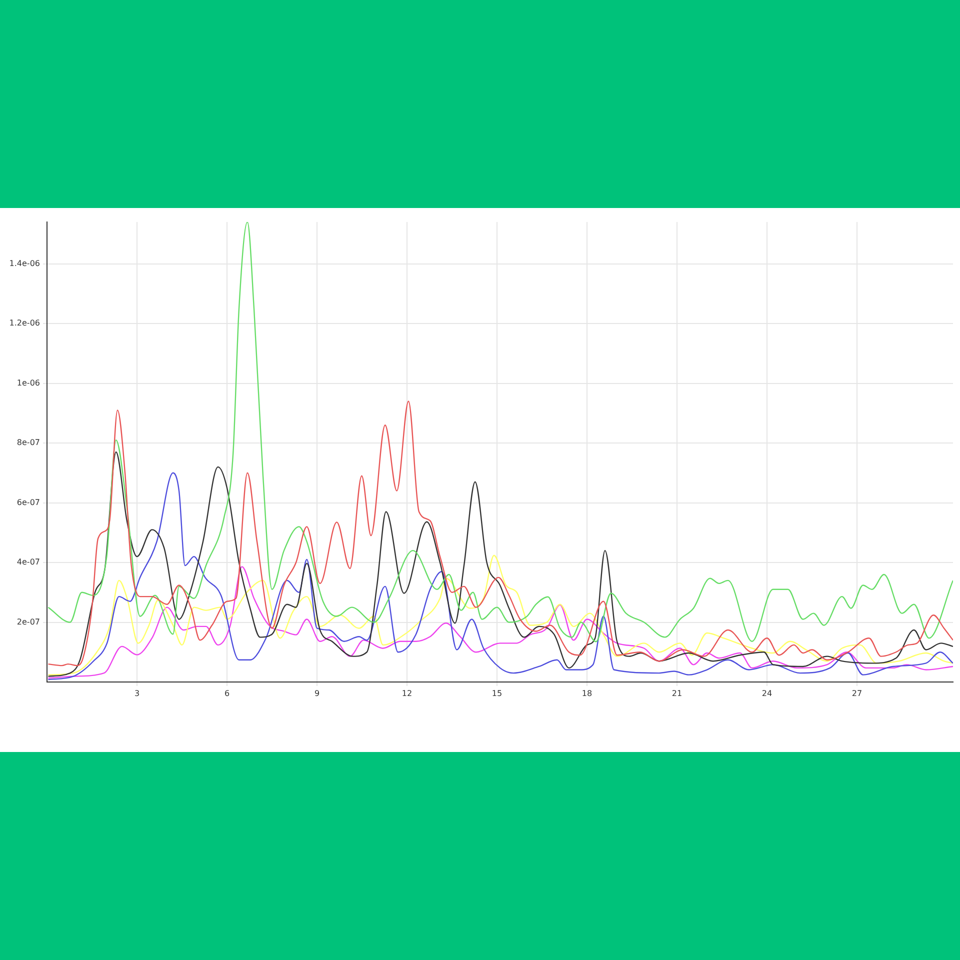  What do you see at coordinates (137, 693) in the screenshot?
I see `x-tick-label: 3` at bounding box center [137, 693].